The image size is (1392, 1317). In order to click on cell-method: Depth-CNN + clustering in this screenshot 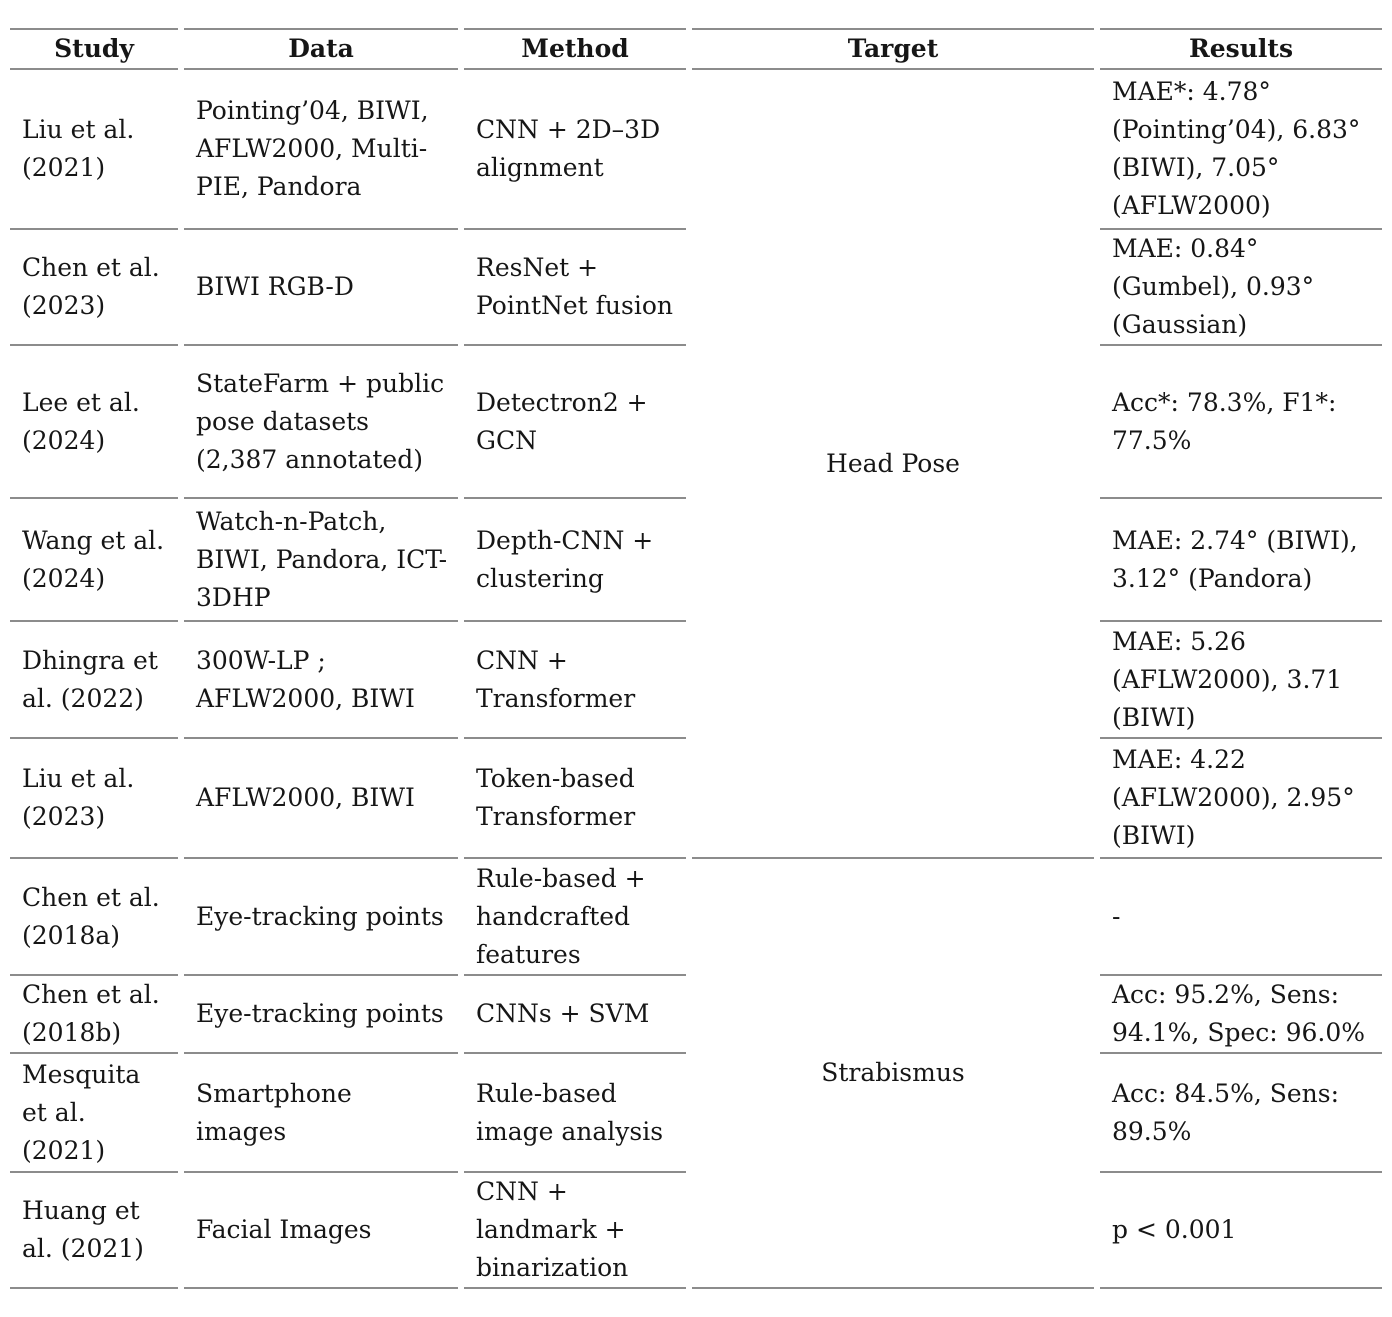, I will do `click(575, 558)`.